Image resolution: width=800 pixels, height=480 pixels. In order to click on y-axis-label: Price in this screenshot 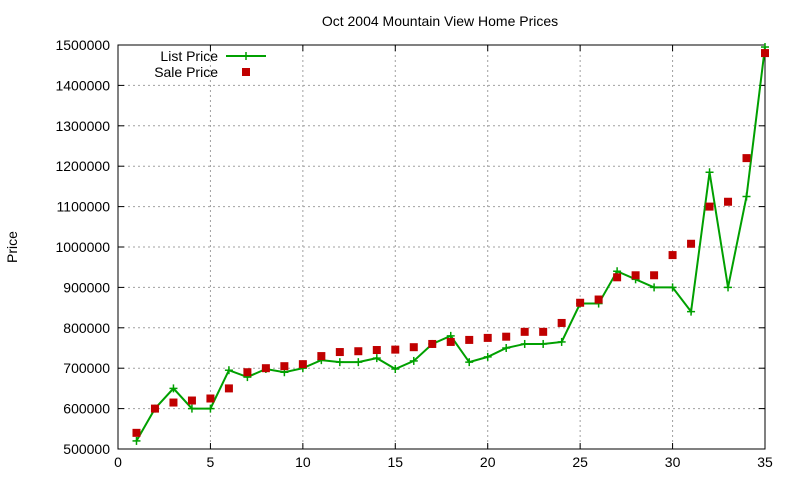, I will do `click(12, 247)`.